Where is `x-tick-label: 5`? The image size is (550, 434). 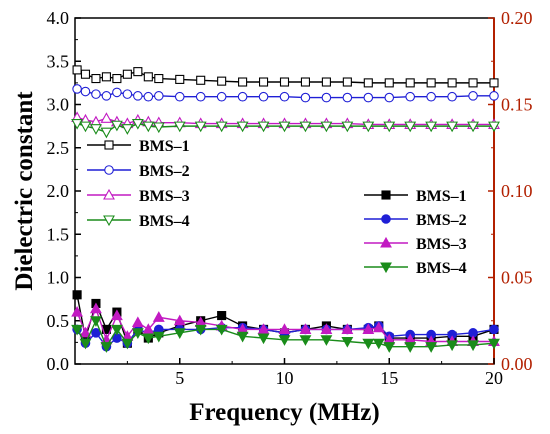 x-tick-label: 5 is located at coordinates (179, 378).